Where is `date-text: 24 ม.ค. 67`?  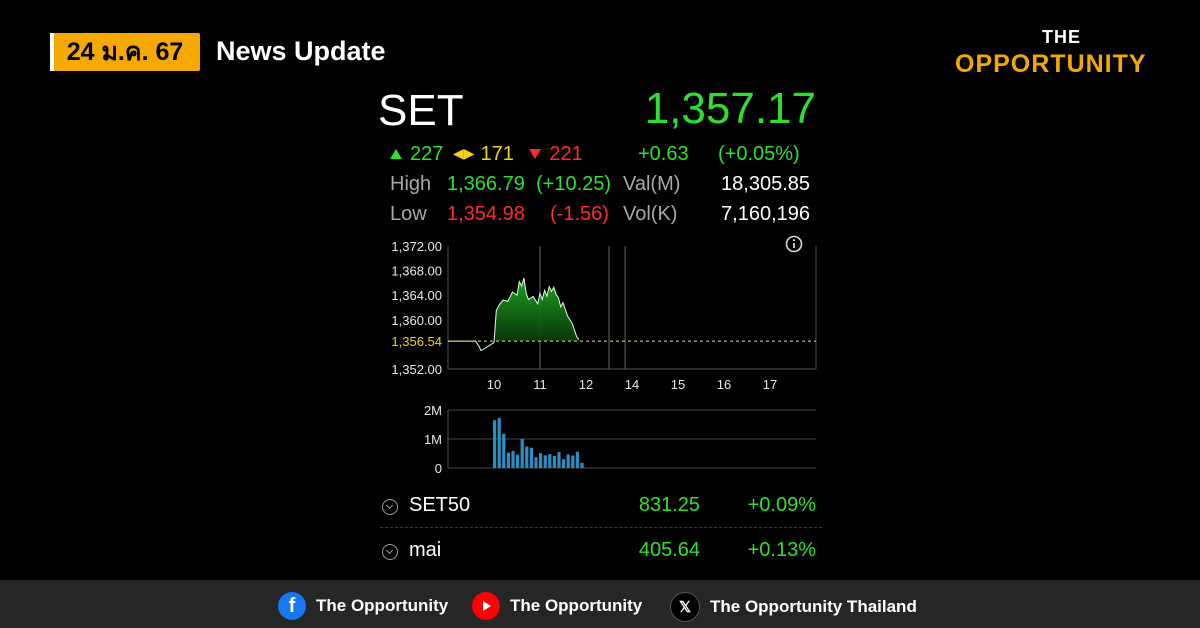
date-text: 24 ม.ค. 67 is located at coordinates (125, 52).